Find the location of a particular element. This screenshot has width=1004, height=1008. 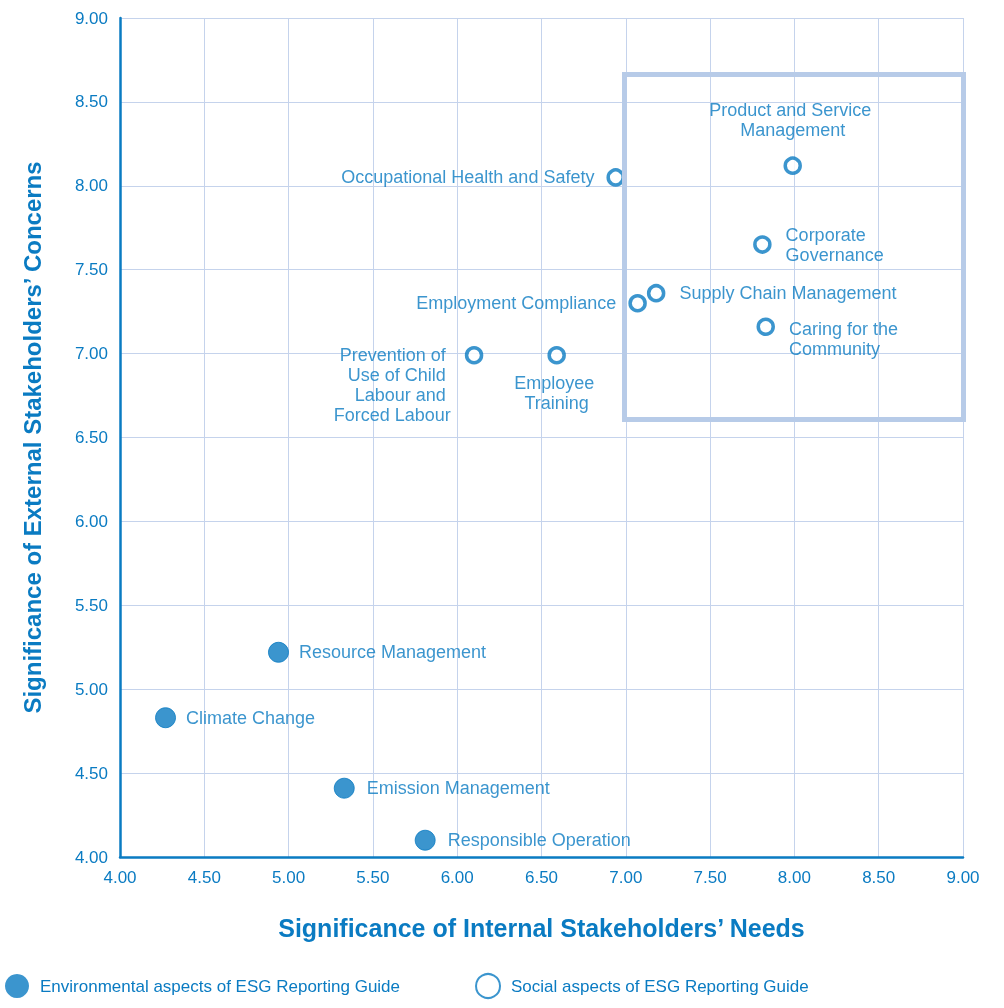

x-tick-label: 4.00 is located at coordinates (120, 877).